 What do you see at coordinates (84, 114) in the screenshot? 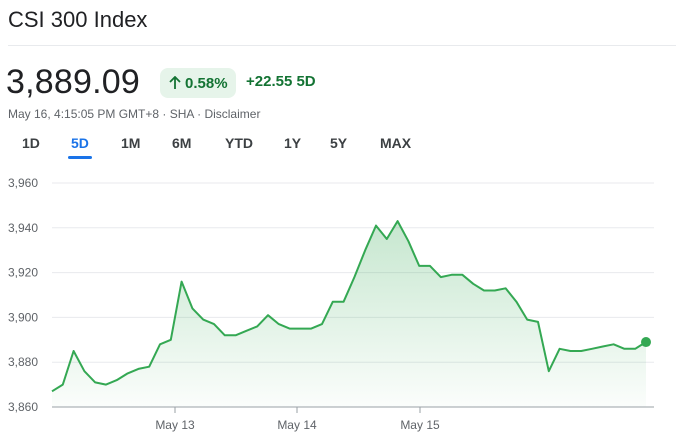
I see `quote-timestamp: May 16, 4:15:05 PM GMT+8` at bounding box center [84, 114].